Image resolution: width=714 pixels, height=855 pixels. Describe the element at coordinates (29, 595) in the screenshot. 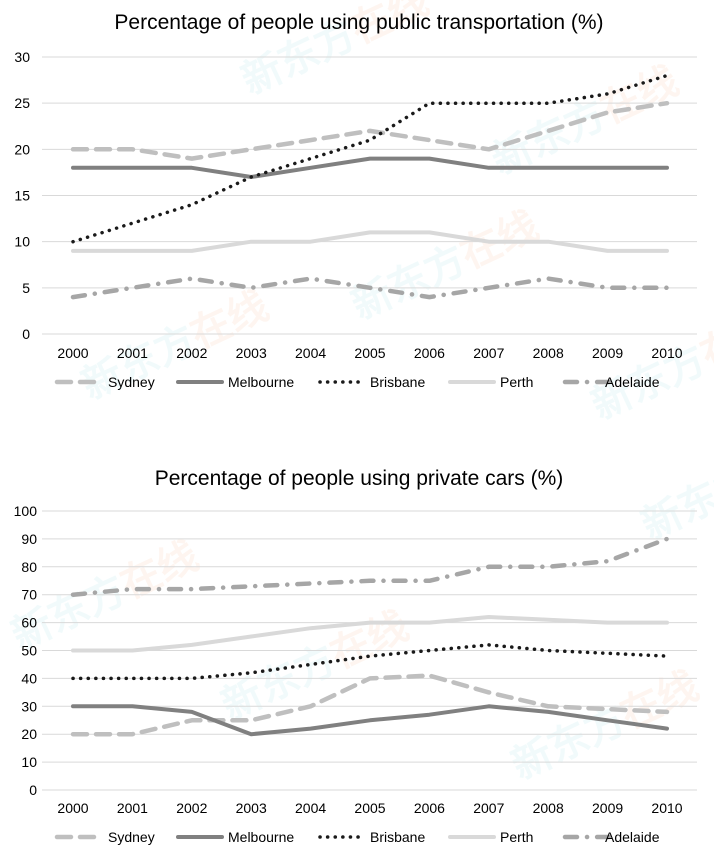

I see `y-tick-label: 70` at that location.